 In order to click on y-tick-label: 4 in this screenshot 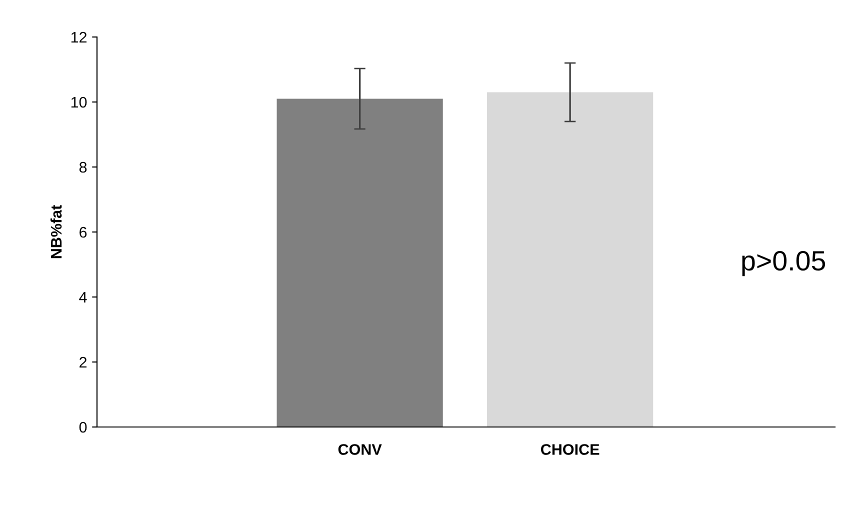, I will do `click(83, 297)`.